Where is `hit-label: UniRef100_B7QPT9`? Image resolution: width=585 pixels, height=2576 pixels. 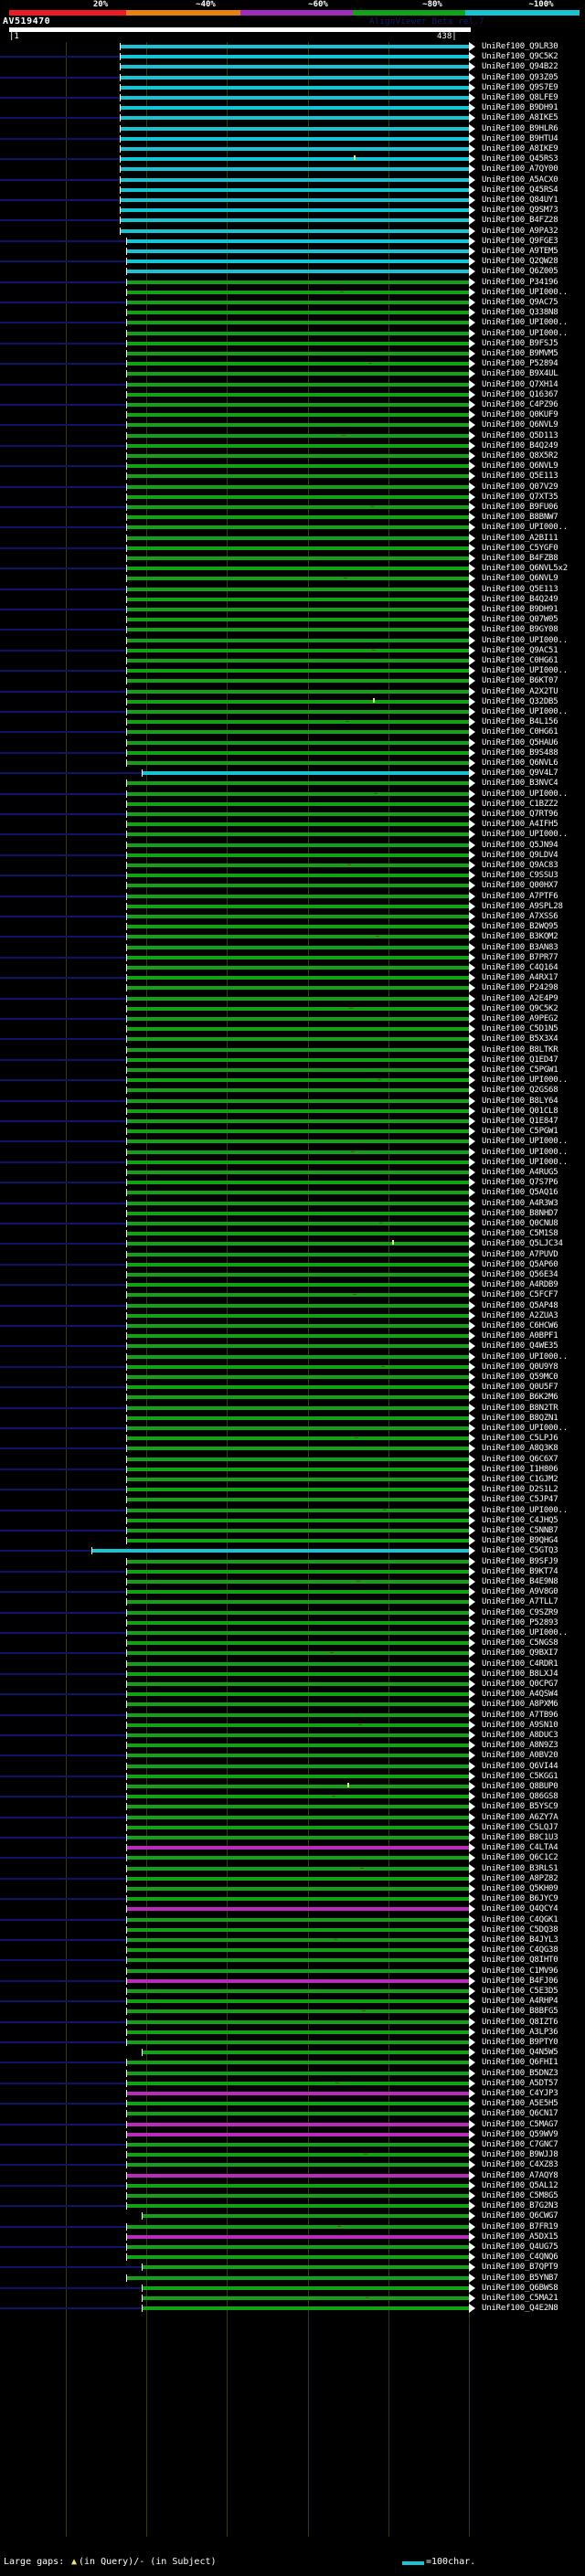 hit-label: UniRef100_B7QPT9 is located at coordinates (520, 2268).